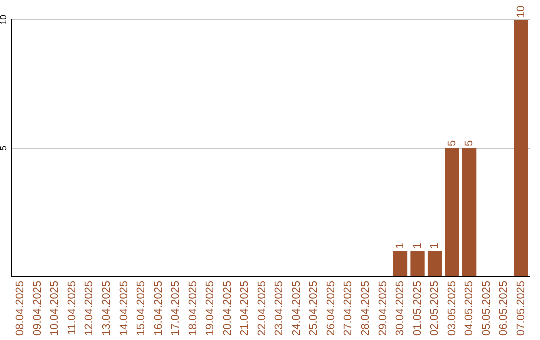 The width and height of the screenshot is (540, 340). What do you see at coordinates (55, 308) in the screenshot?
I see `x-tick-label: 10.04.2025` at bounding box center [55, 308].